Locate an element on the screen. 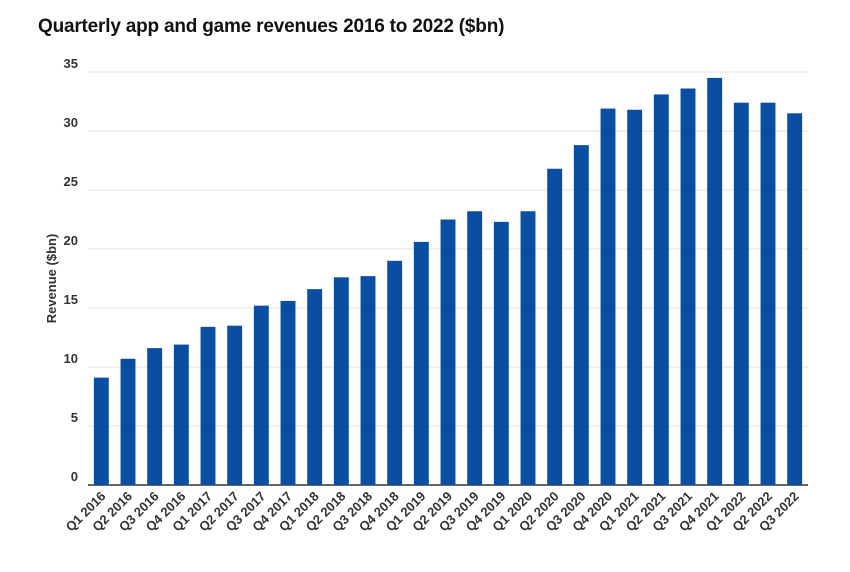 This screenshot has width=850, height=572. y-tick-label: 0 is located at coordinates (74, 476).